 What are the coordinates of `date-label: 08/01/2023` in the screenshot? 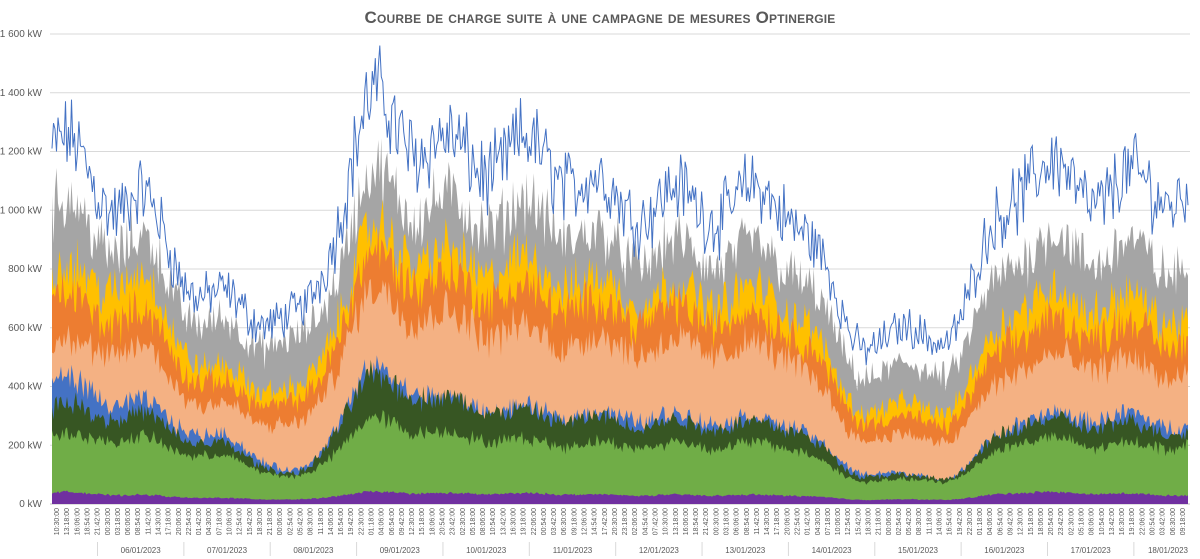 It's located at (313, 550).